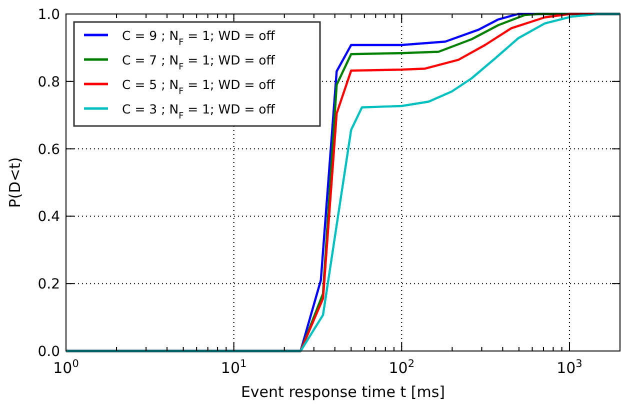 This screenshot has width=621, height=405. What do you see at coordinates (199, 112) in the screenshot?
I see `legend-label: C = 3 ; N$_{F}$ = 1; WD = off` at bounding box center [199, 112].